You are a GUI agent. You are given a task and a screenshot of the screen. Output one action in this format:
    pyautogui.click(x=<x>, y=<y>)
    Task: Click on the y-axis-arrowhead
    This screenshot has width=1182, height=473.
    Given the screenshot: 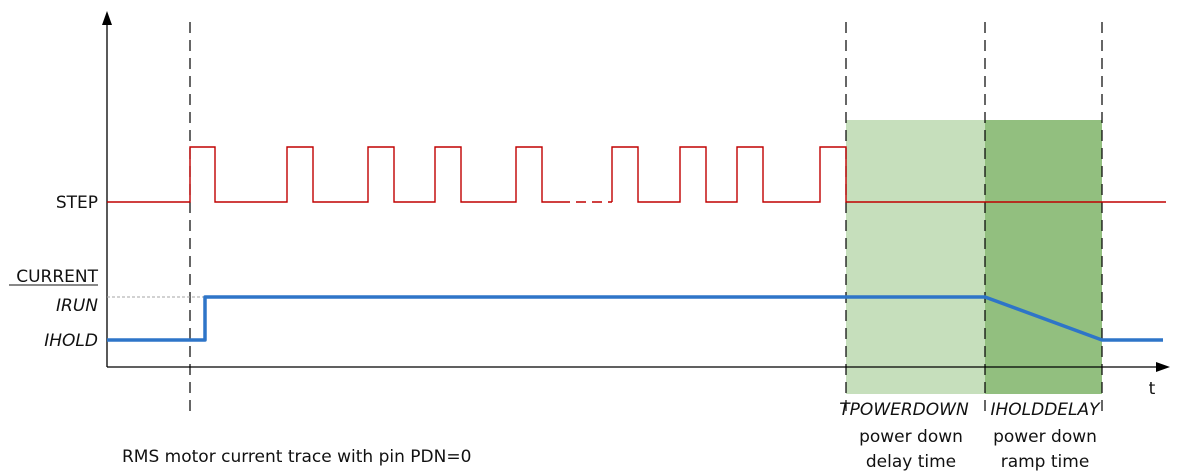 What is the action you would take?
    pyautogui.click(x=107, y=18)
    